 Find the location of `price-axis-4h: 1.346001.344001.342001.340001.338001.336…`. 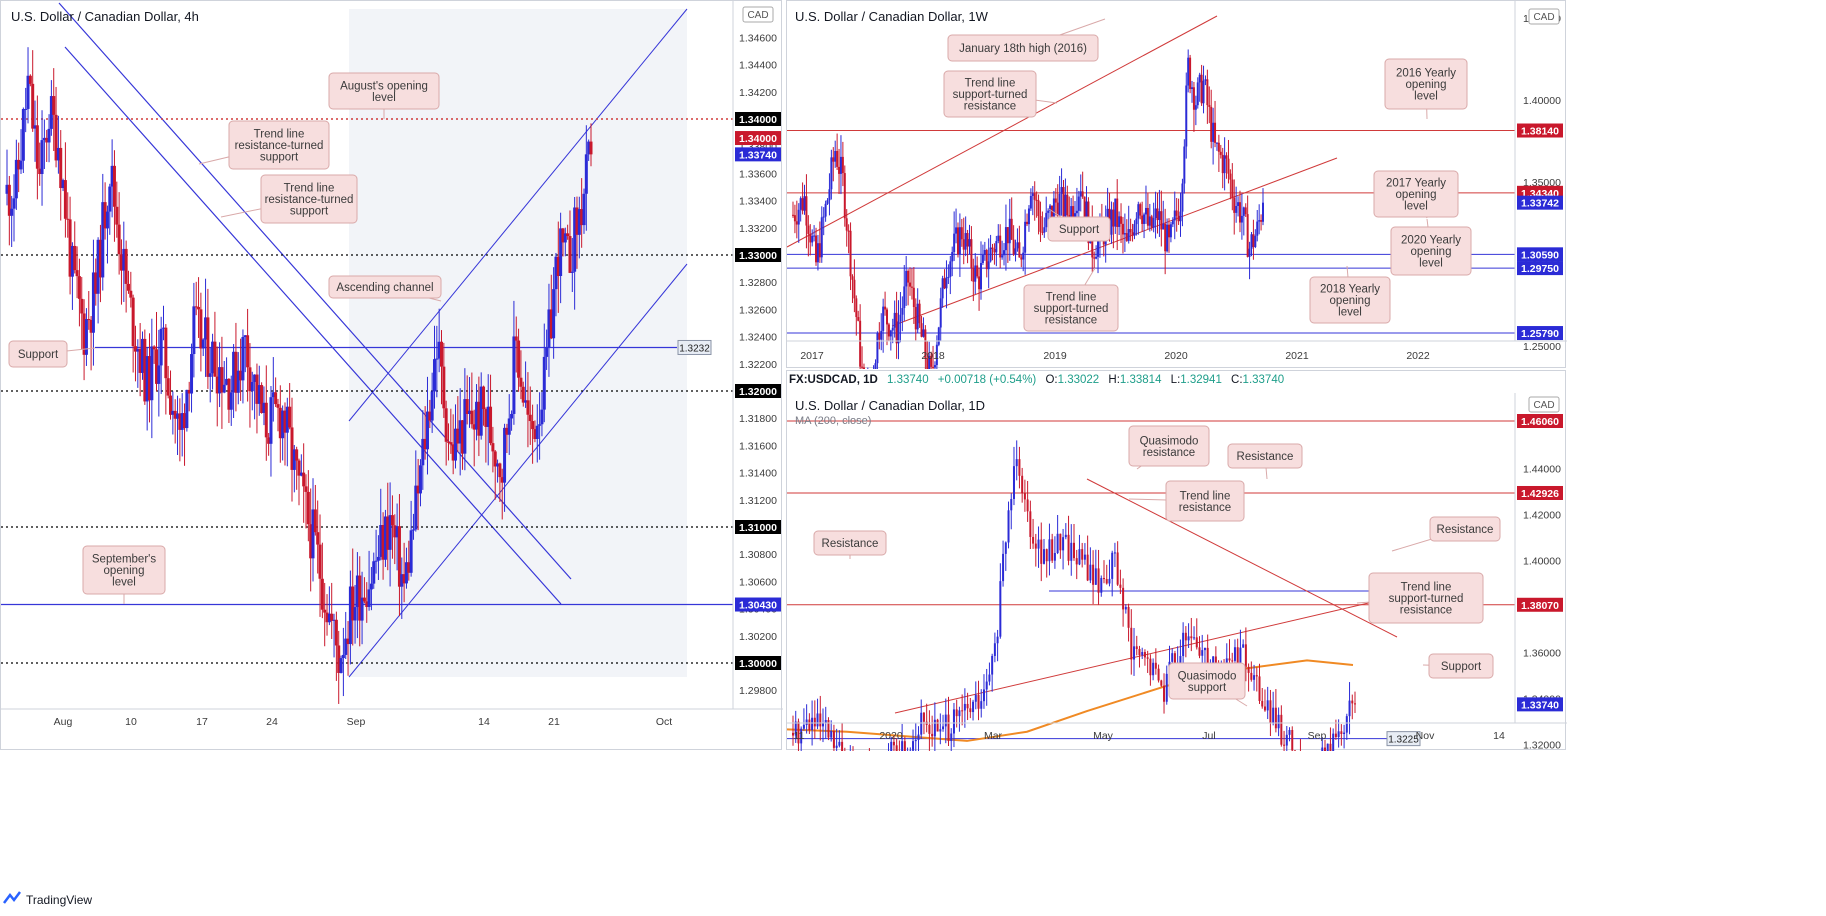

price-axis-4h: 1.346001.344001.342001.340001.338001.336… is located at coordinates (729, 355).